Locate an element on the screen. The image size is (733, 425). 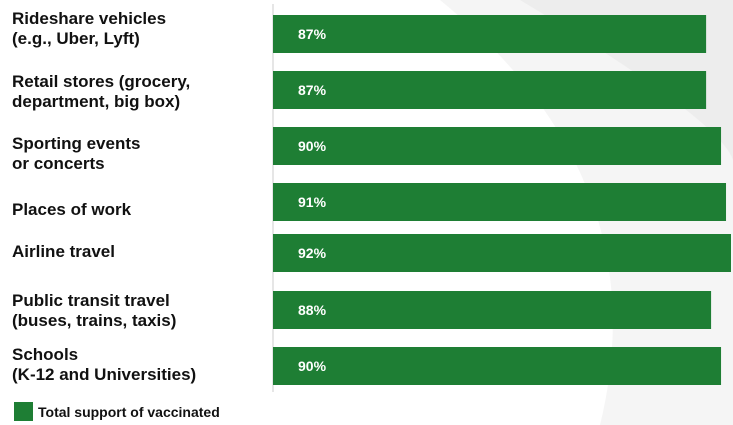
bar-sporting is located at coordinates (497, 146).